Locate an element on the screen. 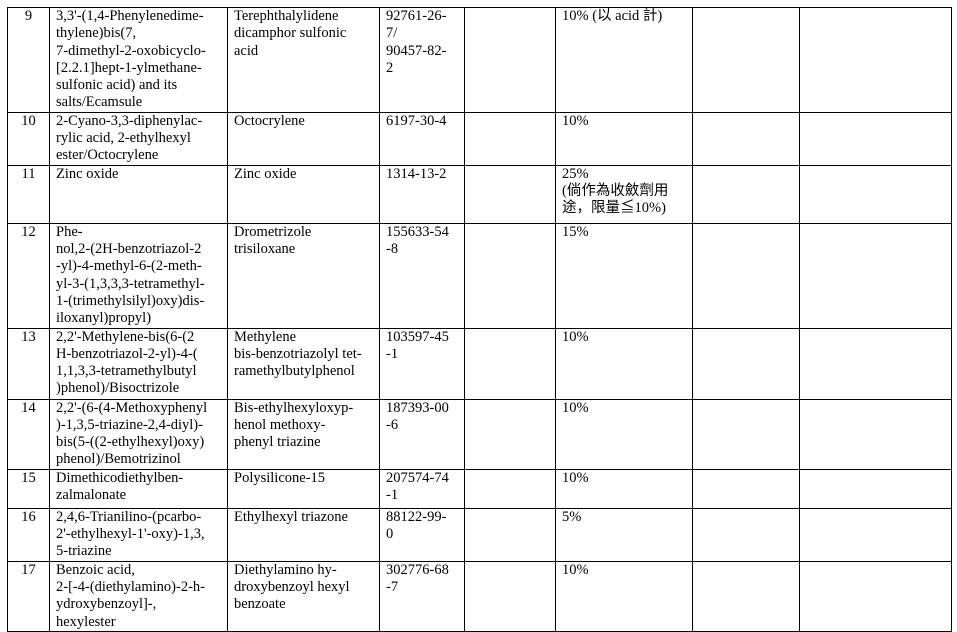 The width and height of the screenshot is (957, 632). inci-name: Drometrizole trisiloxane is located at coordinates (303, 275).